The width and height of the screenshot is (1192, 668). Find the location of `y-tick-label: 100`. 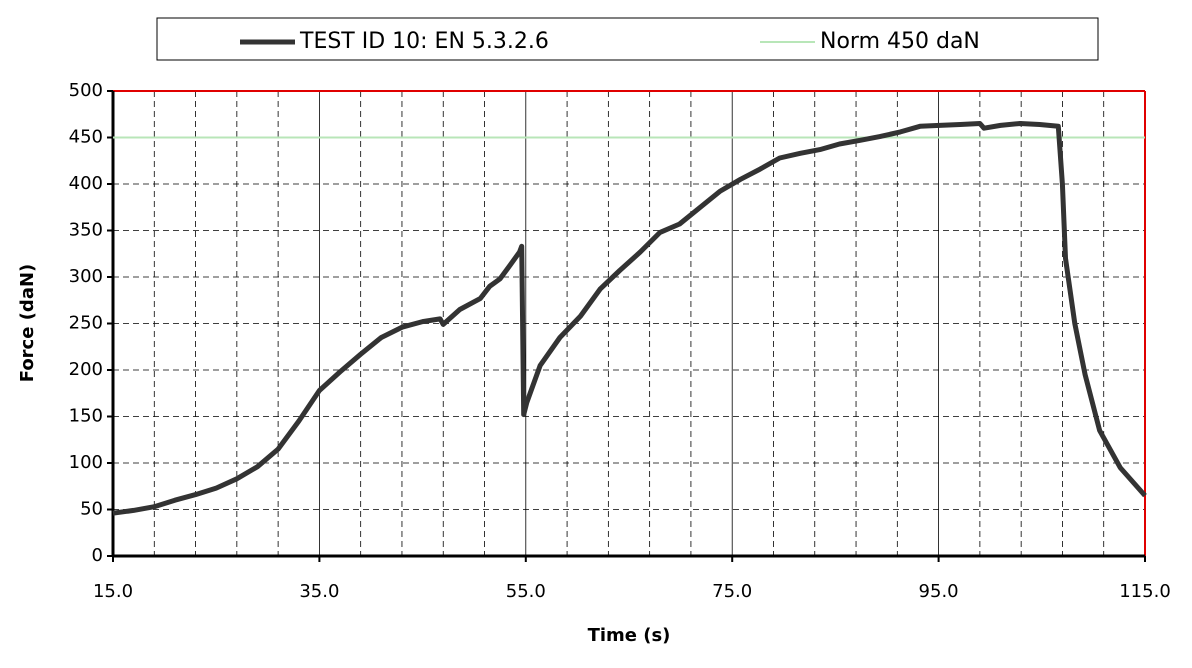

y-tick-label: 100 is located at coordinates (86, 462).